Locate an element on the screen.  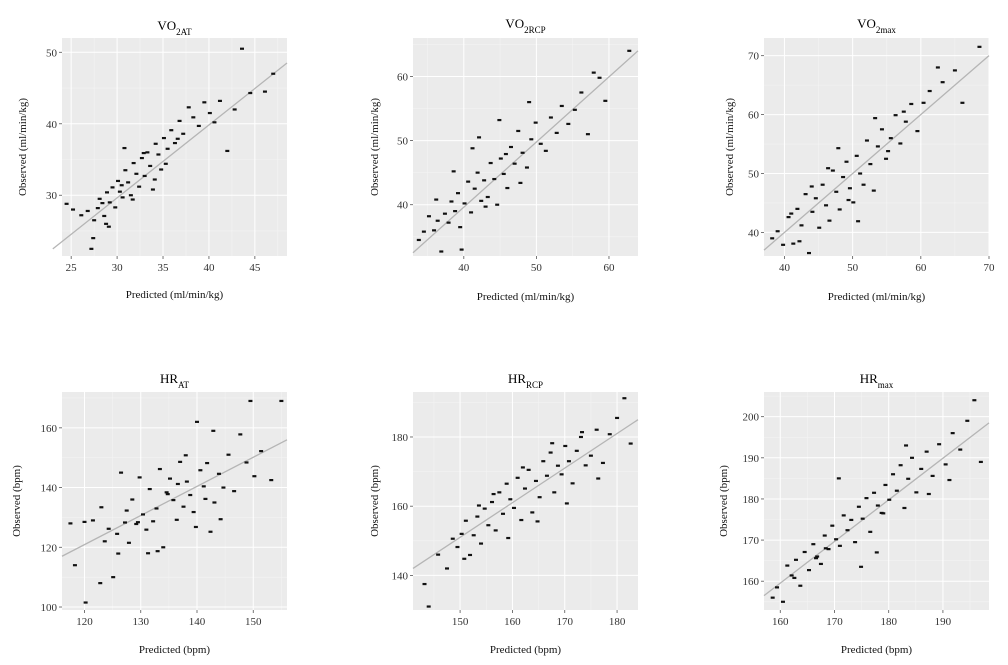
panel-title-subscript: 2AT is located at coordinates (184, 32).